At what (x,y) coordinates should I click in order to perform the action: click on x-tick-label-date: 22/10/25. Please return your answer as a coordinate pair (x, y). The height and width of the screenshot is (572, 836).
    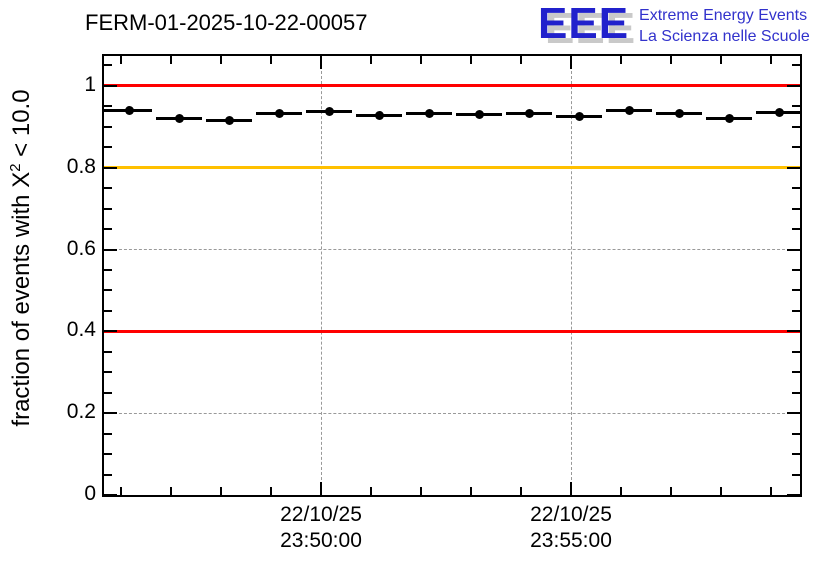
    Looking at the image, I should click on (321, 514).